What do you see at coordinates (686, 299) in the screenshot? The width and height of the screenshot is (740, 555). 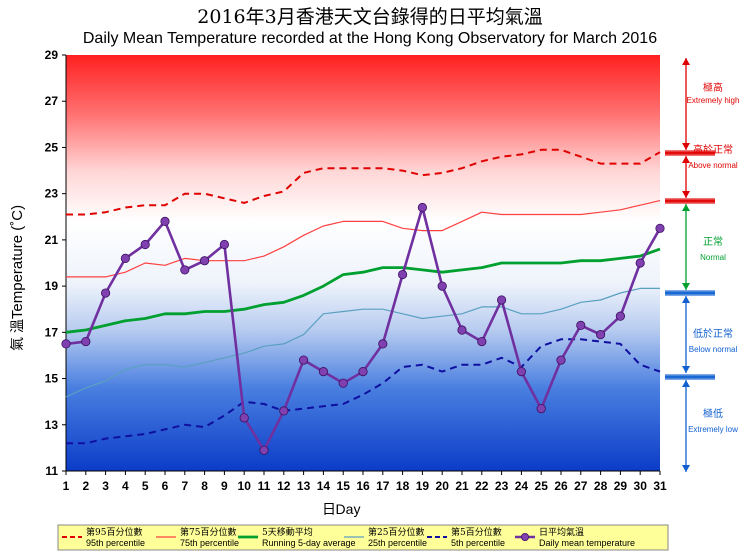 I see `arrow-below-normal-head-top` at bounding box center [686, 299].